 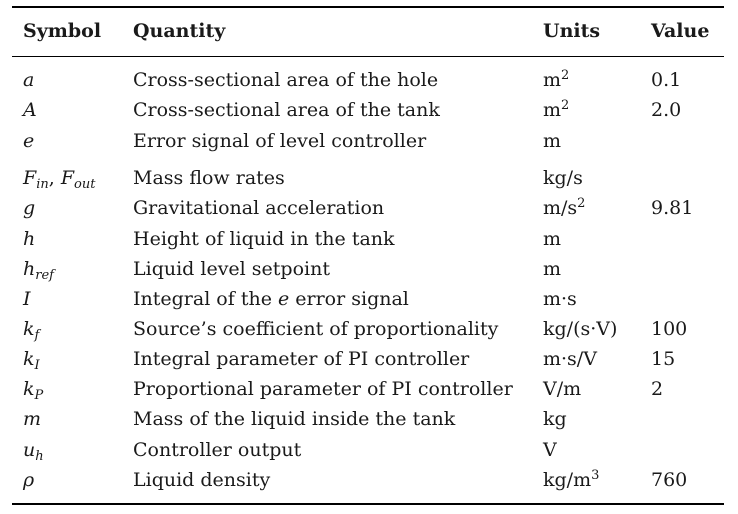 I want to click on symbol-cell: kP, so click(x=33, y=390).